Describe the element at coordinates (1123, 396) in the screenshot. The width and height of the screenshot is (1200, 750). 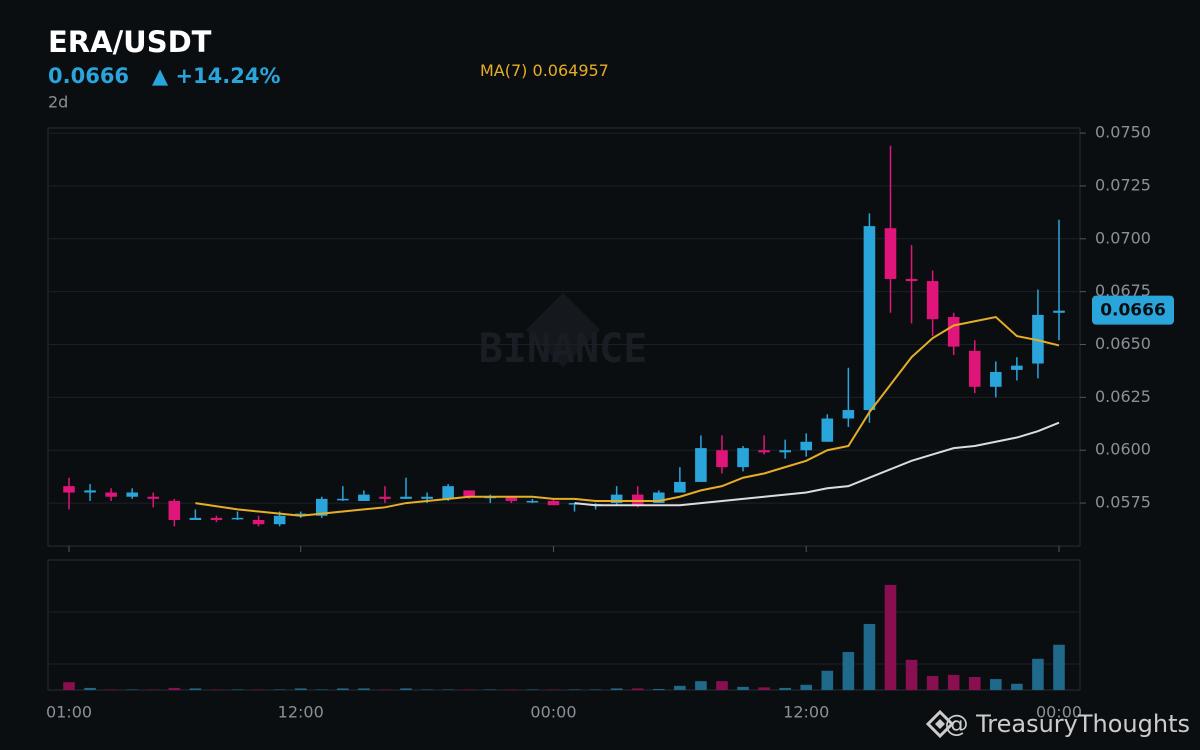
I see `y-tick-label: 0.0625` at that location.